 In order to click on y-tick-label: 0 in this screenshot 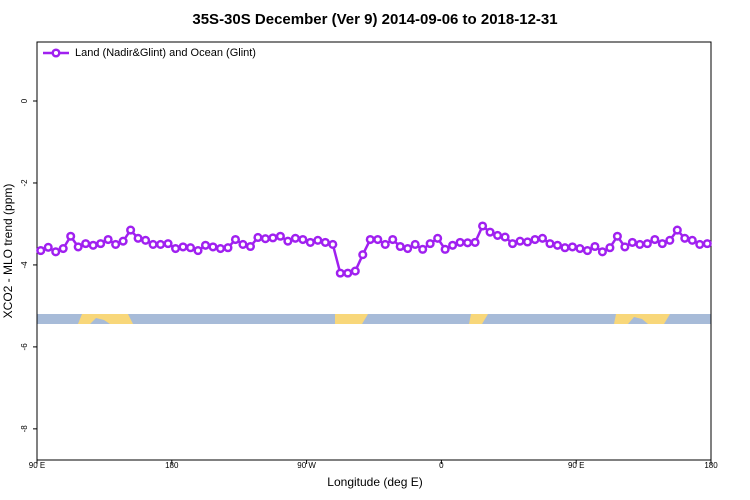, I will do `click(24, 100)`.